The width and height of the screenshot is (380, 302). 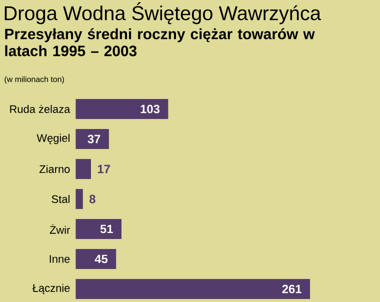 What do you see at coordinates (92, 199) in the screenshot?
I see `data-label: 8` at bounding box center [92, 199].